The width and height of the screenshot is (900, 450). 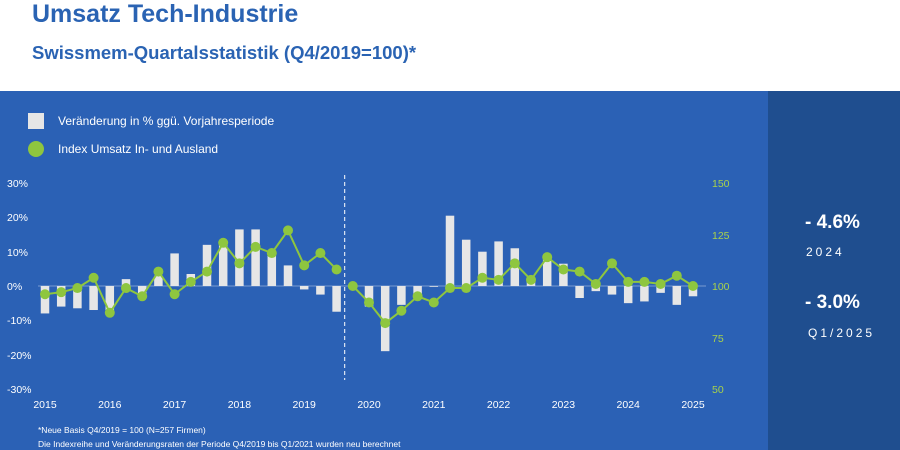 What do you see at coordinates (122, 430) in the screenshot?
I see `footnote-basis: *Neue Basis Q4/2019 = 100 (N=257 Firmen)` at bounding box center [122, 430].